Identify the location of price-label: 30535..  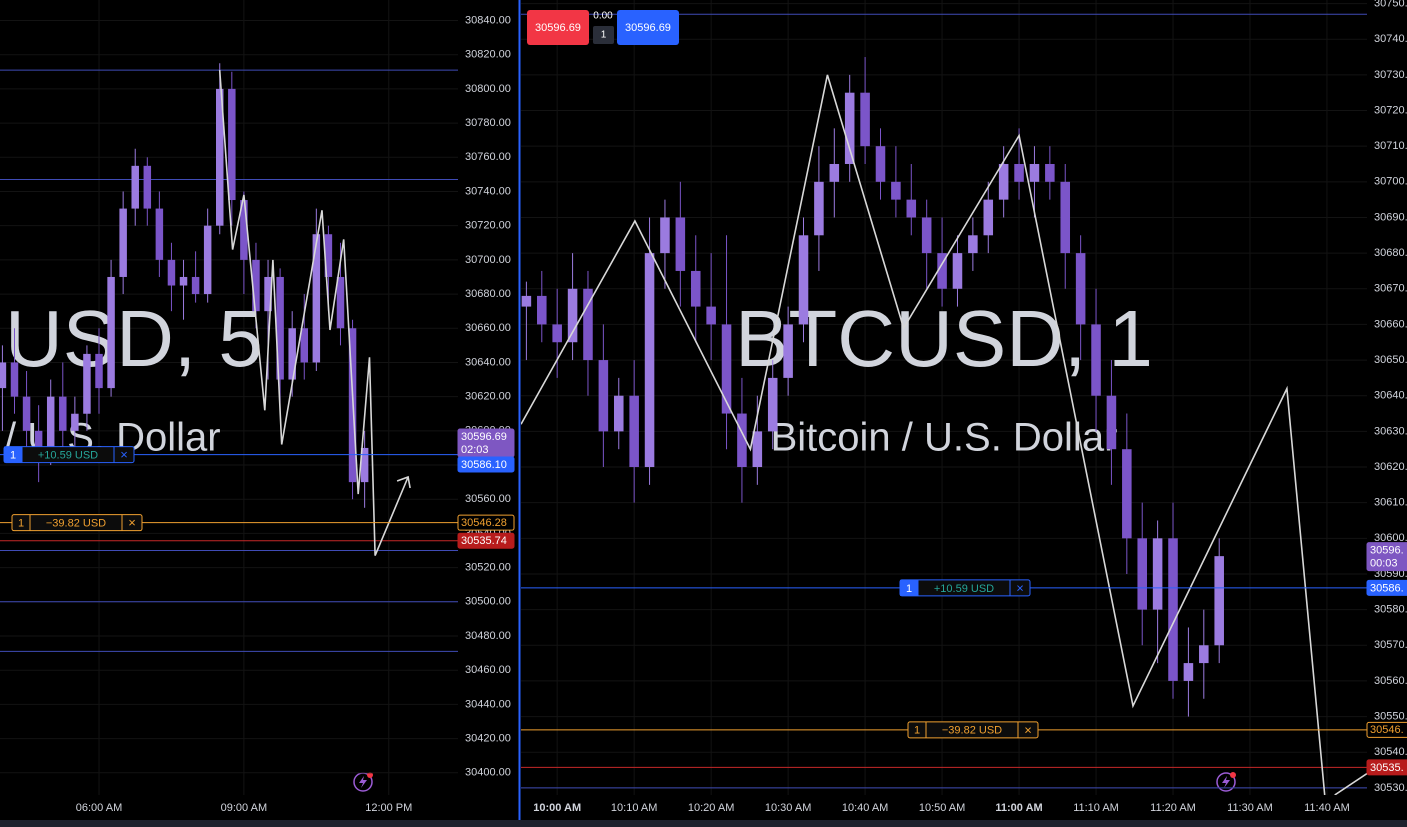
(1387, 768).